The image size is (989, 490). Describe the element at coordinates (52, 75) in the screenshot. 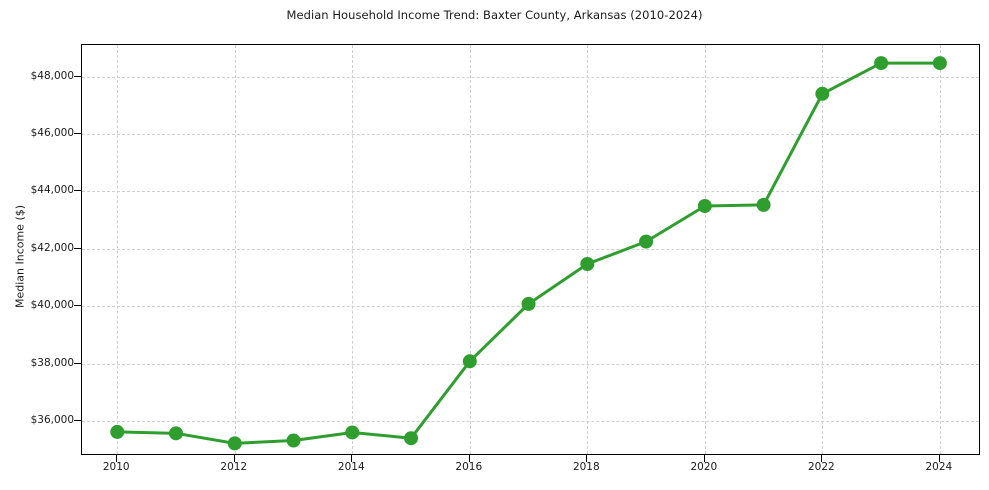

I see `y-axis-tick-label: $48,000` at that location.